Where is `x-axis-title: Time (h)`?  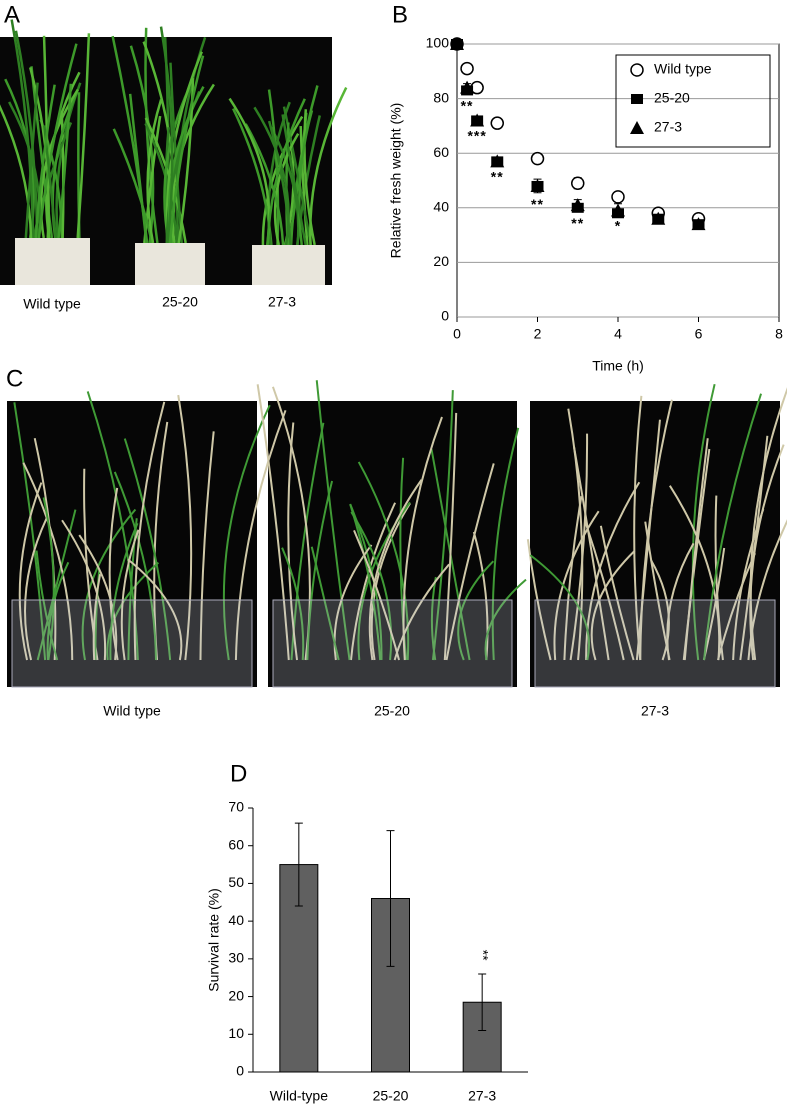
x-axis-title: Time (h) is located at coordinates (618, 366).